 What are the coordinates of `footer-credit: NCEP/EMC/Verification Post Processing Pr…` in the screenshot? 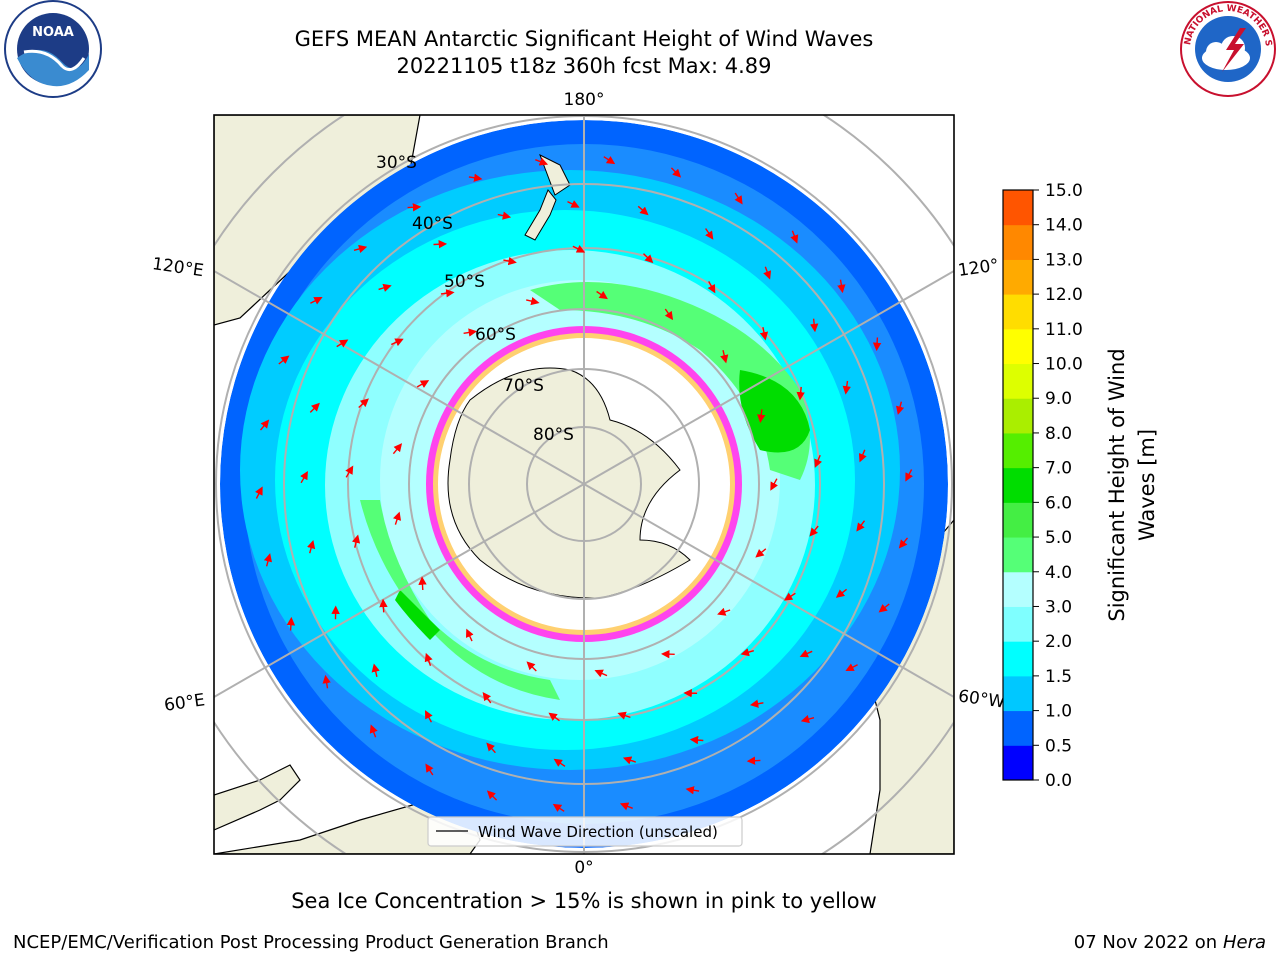 It's located at (311, 942).